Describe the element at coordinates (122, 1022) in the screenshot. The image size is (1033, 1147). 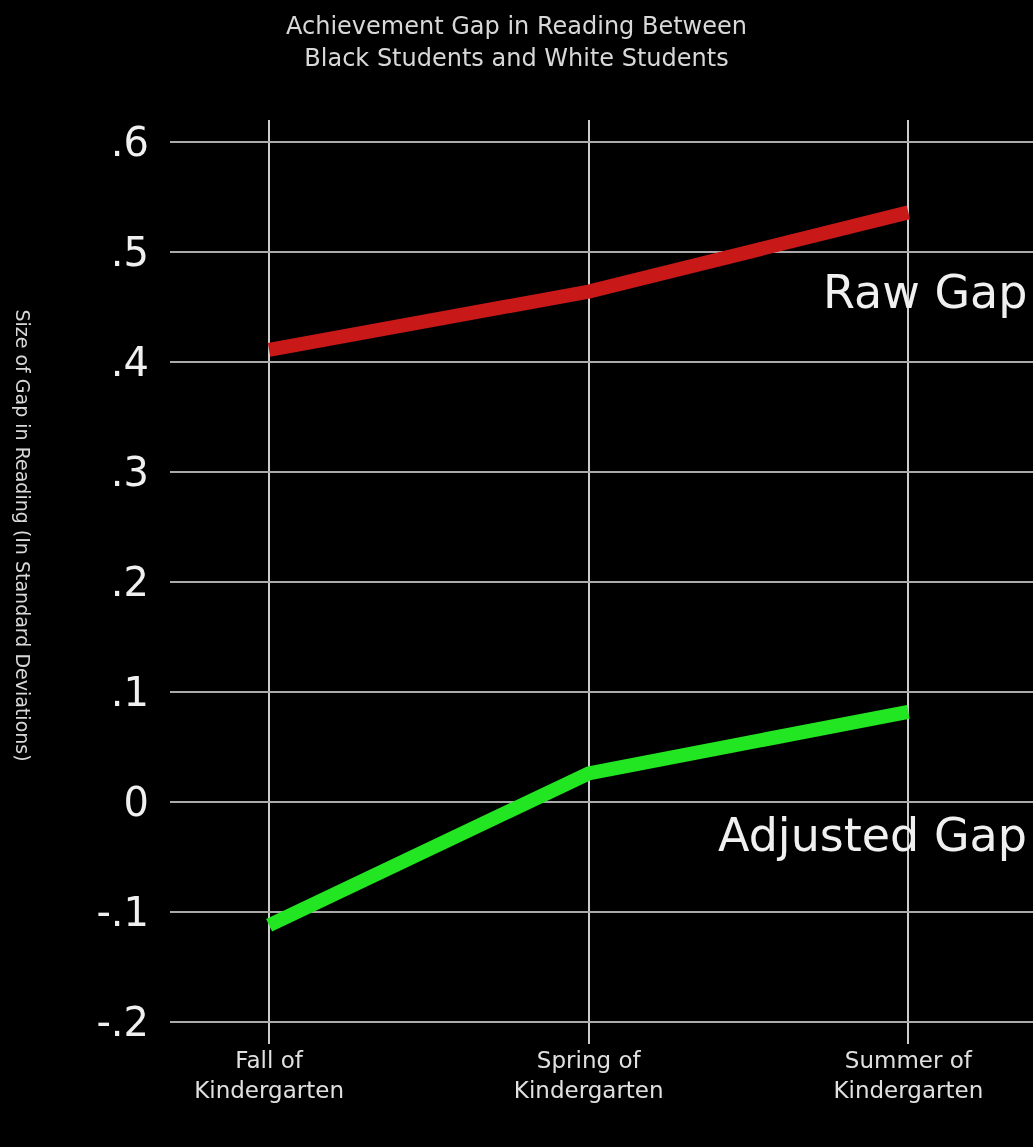
I see `y-tick-label: -.2` at that location.